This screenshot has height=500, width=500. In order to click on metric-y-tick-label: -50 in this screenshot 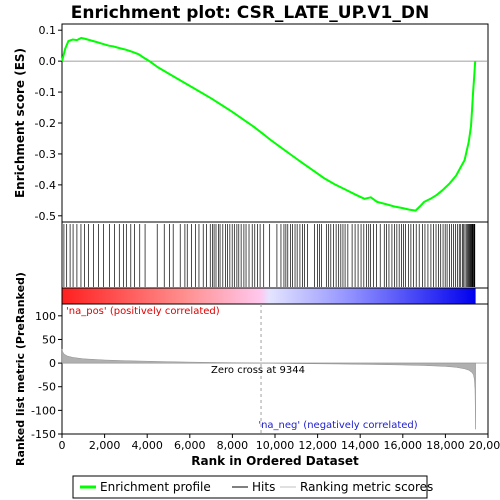, I will do `click(47, 387)`.